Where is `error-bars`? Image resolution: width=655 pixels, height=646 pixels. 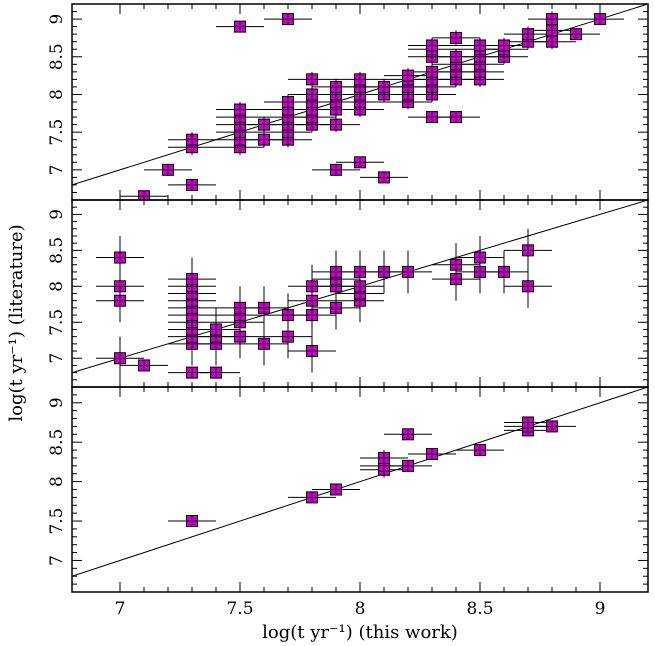
error-bars is located at coordinates (372, 471).